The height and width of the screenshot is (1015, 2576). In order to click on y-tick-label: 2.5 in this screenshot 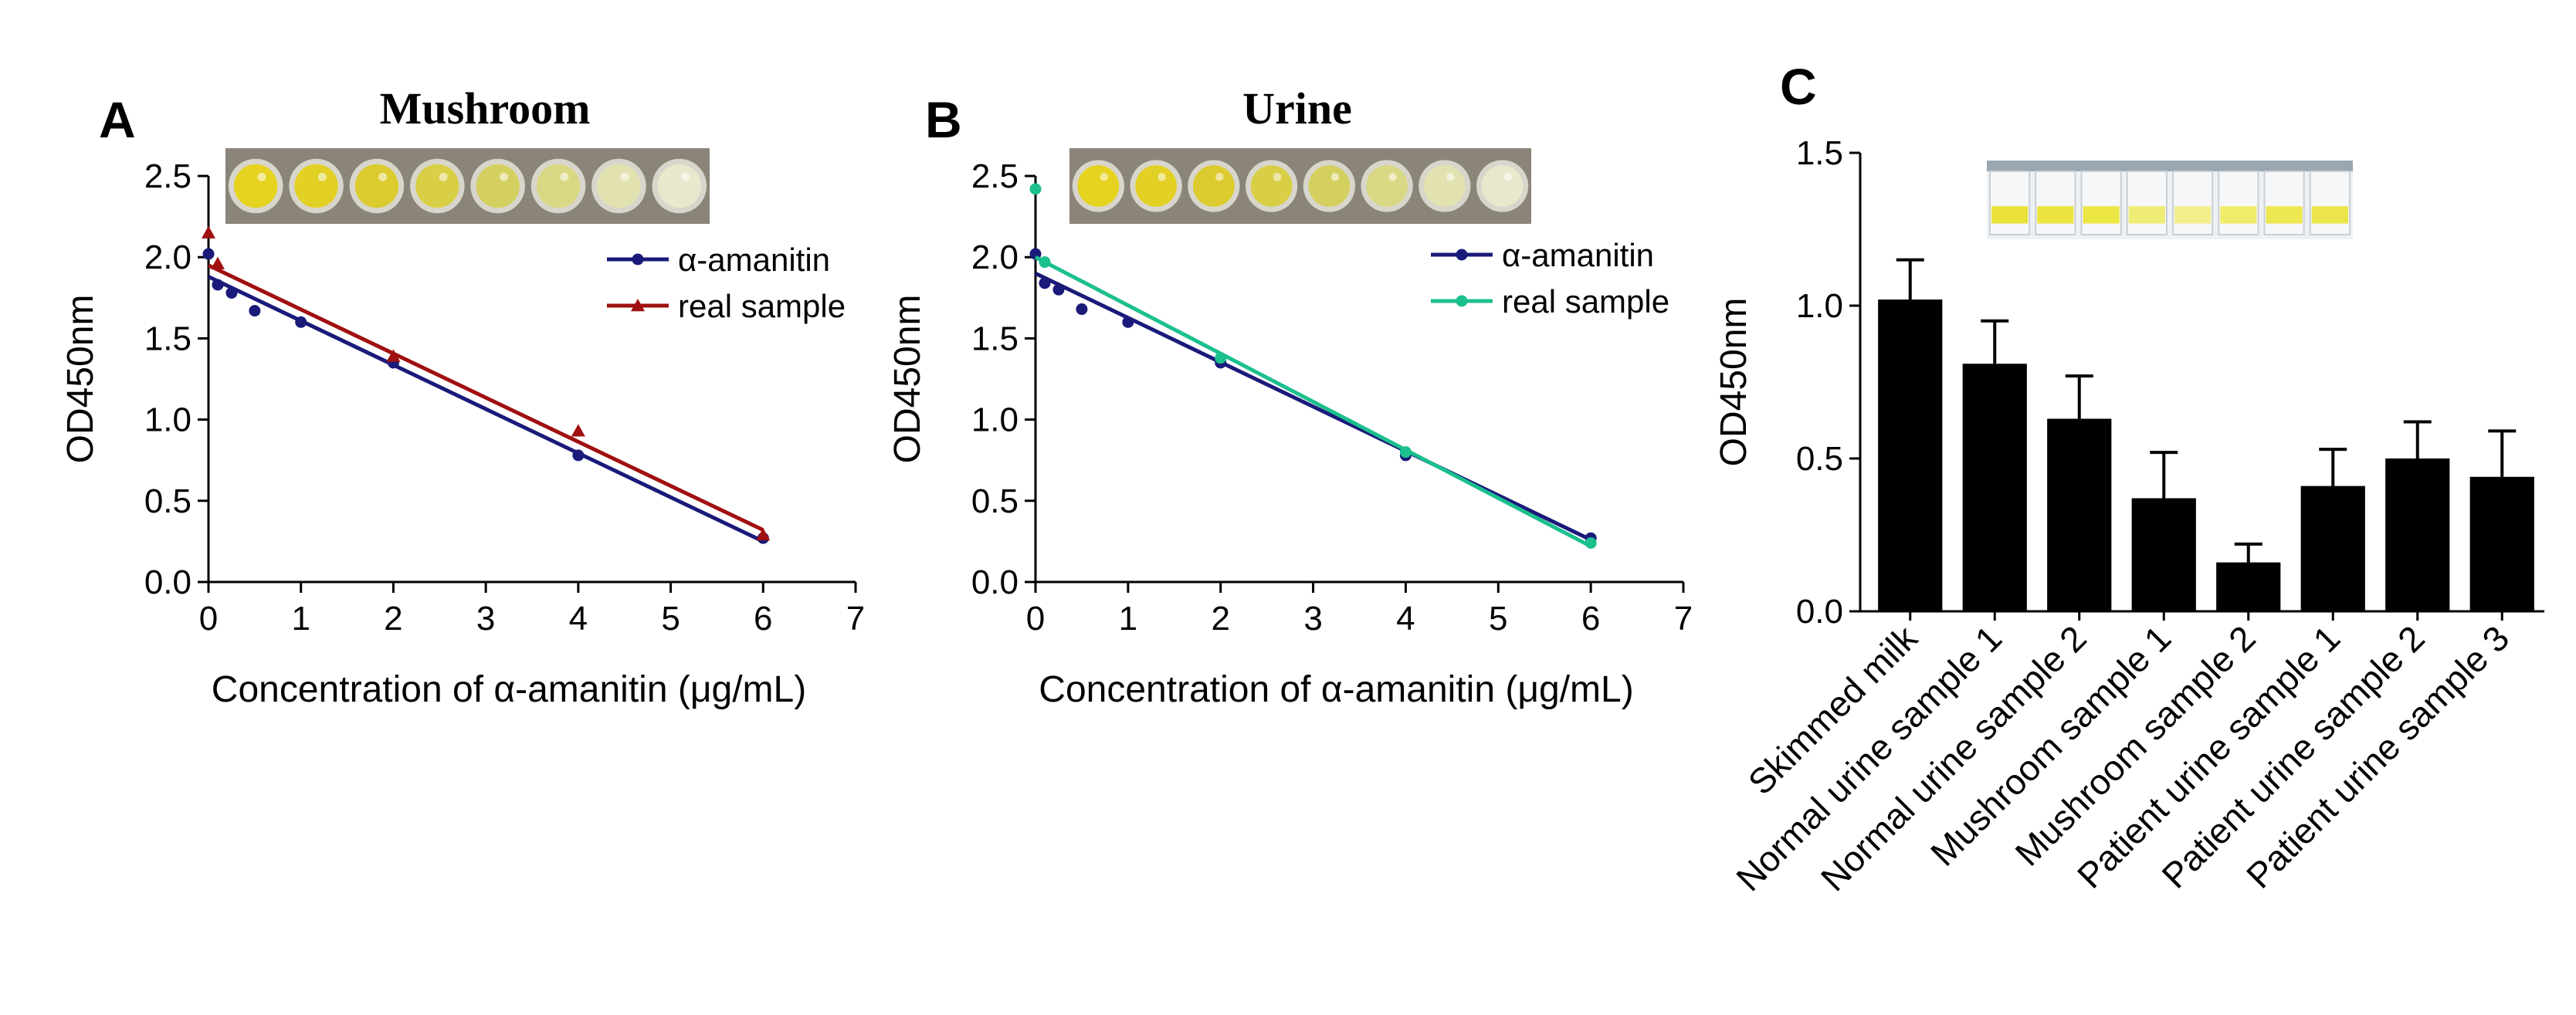, I will do `click(168, 176)`.